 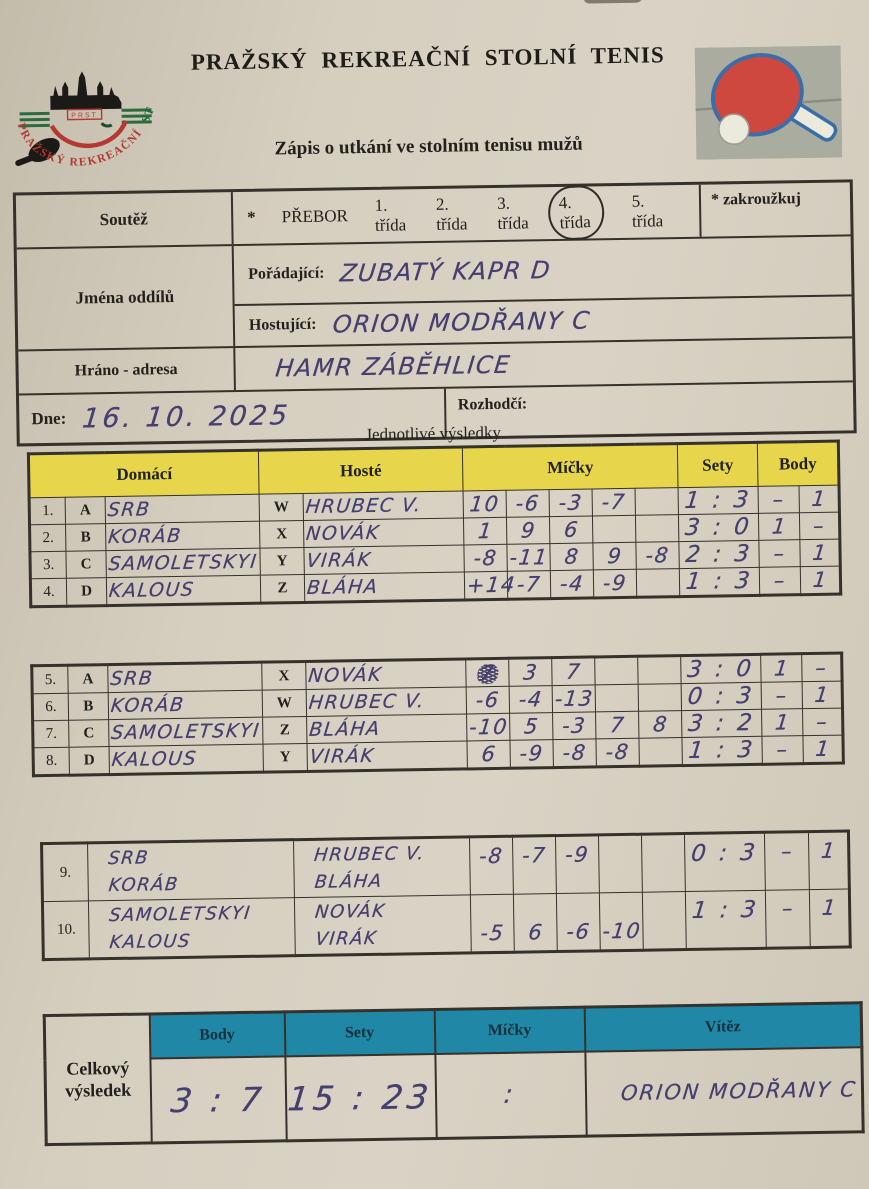 I want to click on away-player: BLÁHA, so click(x=384, y=587).